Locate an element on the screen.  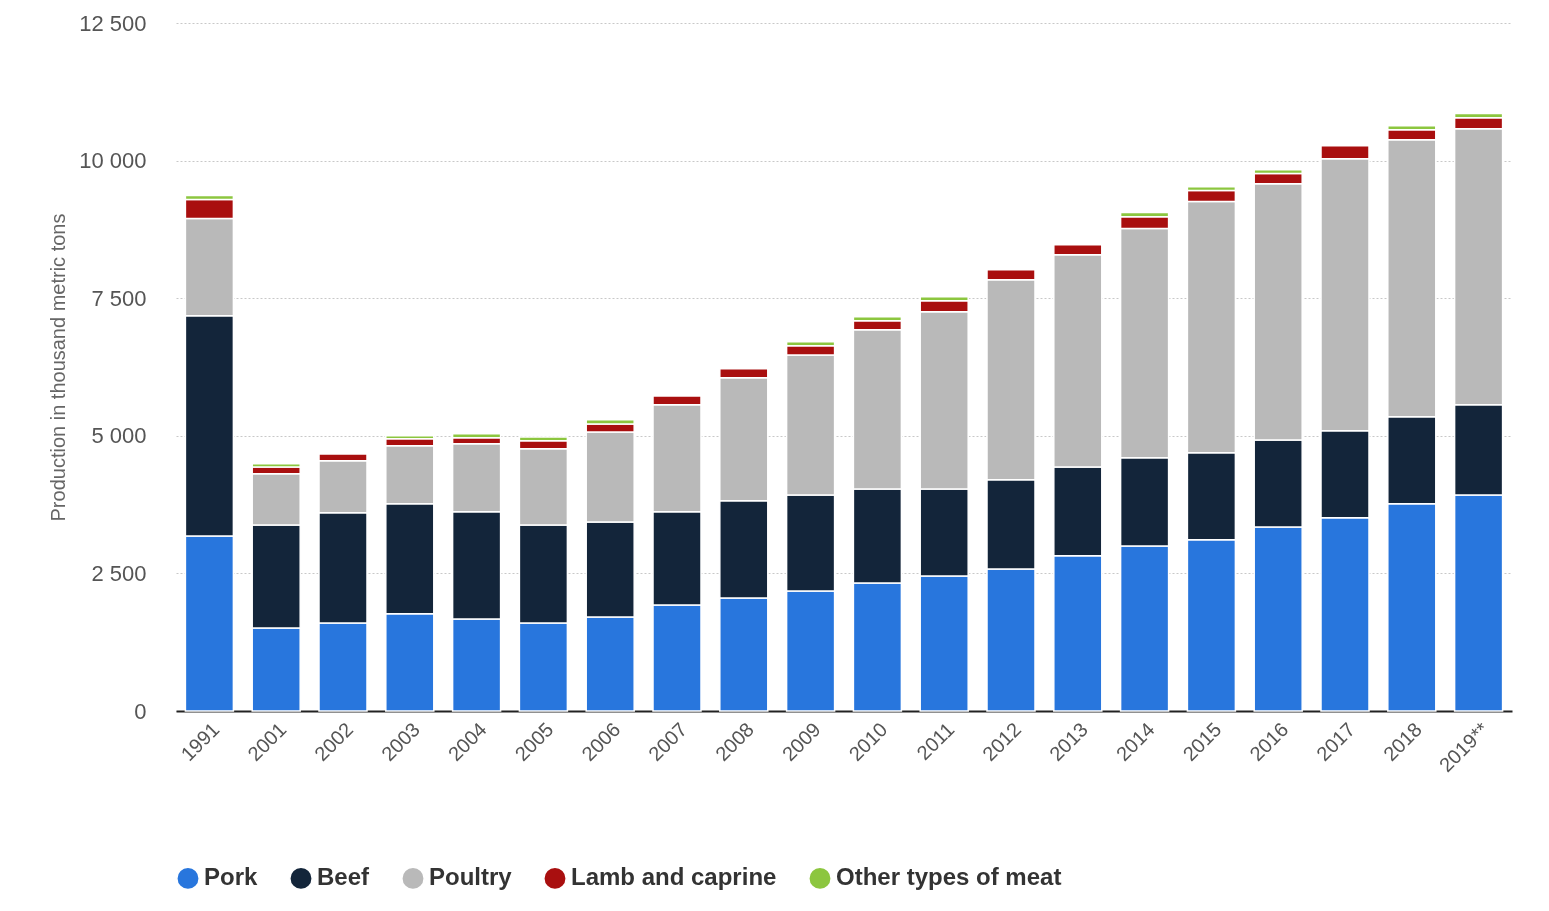
legend-label: Lamb and caprine is located at coordinates (674, 877).